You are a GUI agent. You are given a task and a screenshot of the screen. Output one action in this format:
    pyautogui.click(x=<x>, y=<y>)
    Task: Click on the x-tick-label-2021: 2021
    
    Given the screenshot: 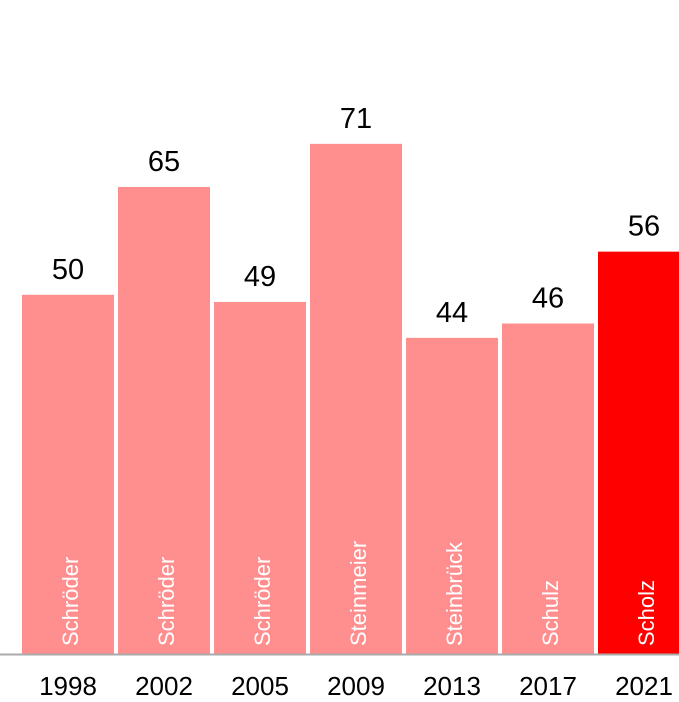 What is the action you would take?
    pyautogui.click(x=644, y=686)
    